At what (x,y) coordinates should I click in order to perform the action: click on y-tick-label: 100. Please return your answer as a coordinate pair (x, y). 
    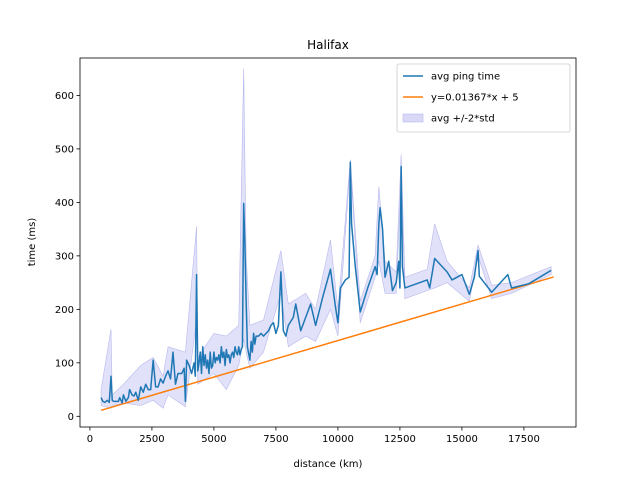
    Looking at the image, I should click on (64, 363).